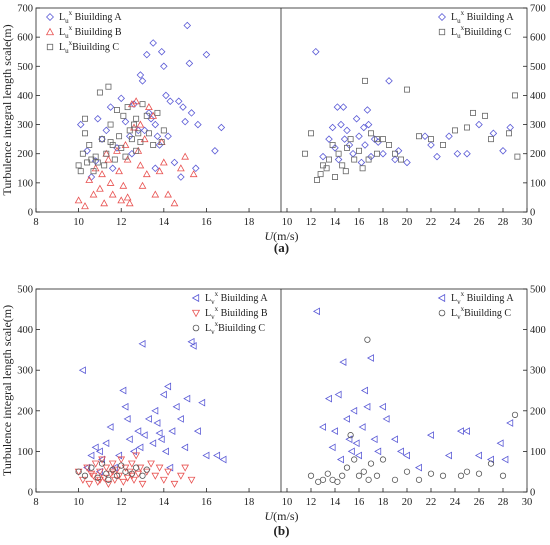 The image size is (550, 545). I want to click on y-tick-label-right: 100, so click(538, 452).